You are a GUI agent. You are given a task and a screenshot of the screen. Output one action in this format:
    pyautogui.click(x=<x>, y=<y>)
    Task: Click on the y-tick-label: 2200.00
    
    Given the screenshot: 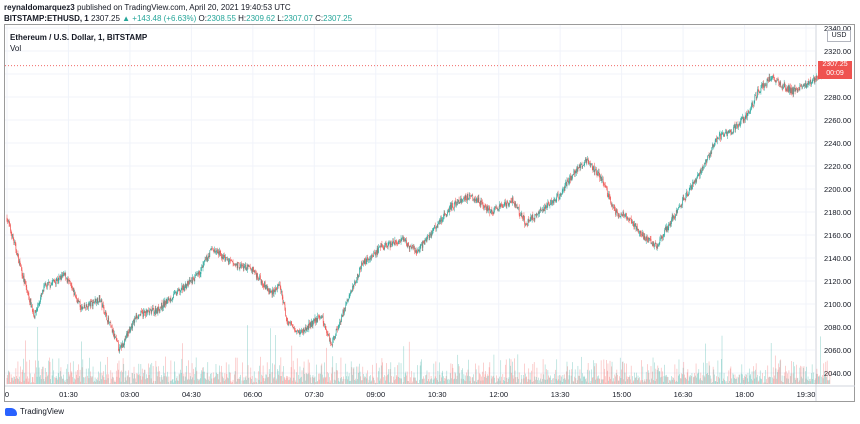 What is the action you would take?
    pyautogui.click(x=837, y=189)
    